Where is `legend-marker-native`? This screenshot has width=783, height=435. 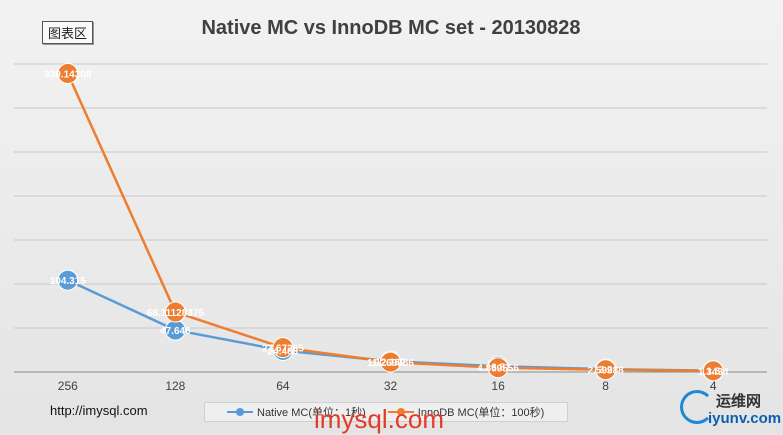
legend-marker-native is located at coordinates (240, 412).